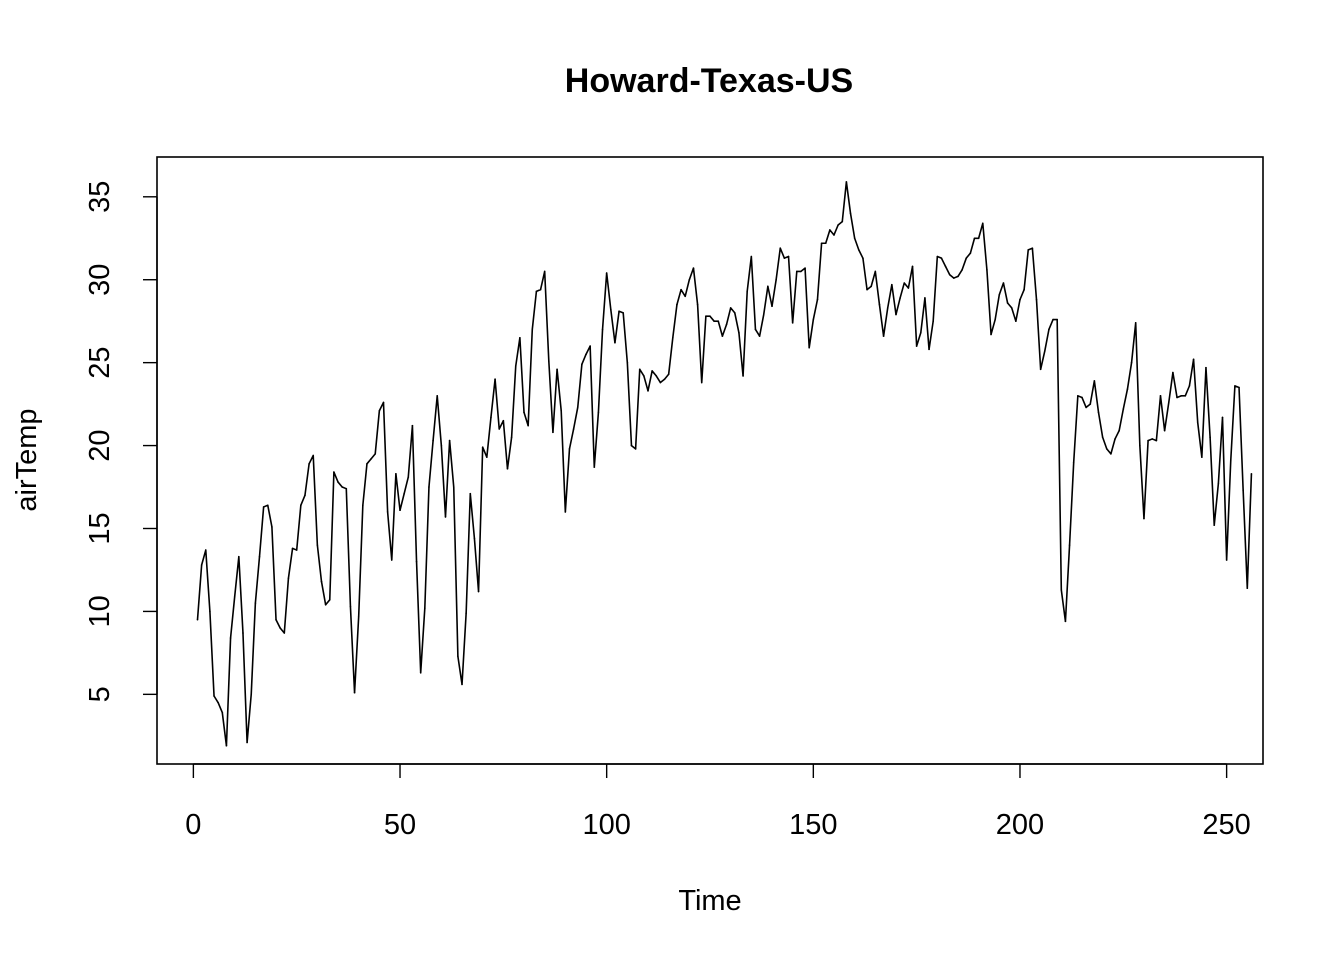  Describe the element at coordinates (813, 825) in the screenshot. I see `x-tick-label: 150` at that location.